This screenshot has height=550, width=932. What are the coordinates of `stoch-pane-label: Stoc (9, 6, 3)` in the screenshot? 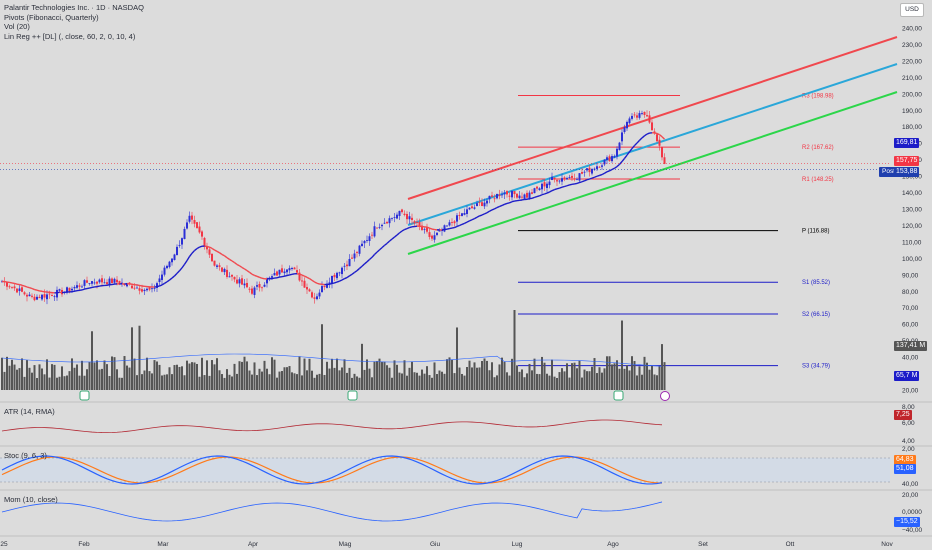 It's located at (25, 455).